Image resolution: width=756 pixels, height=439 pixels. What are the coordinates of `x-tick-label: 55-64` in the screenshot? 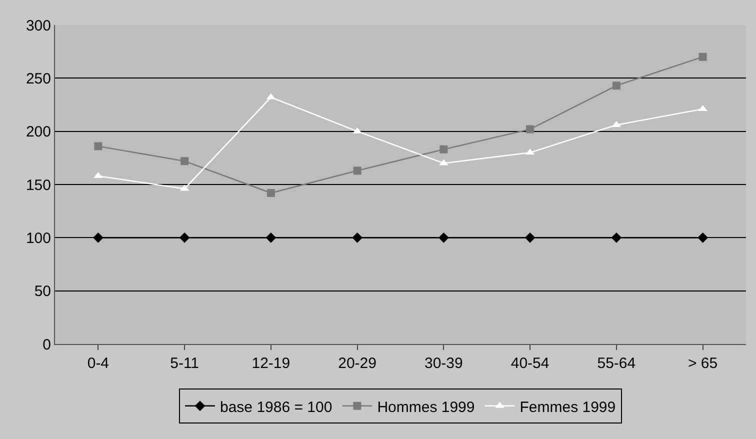 It's located at (616, 363).